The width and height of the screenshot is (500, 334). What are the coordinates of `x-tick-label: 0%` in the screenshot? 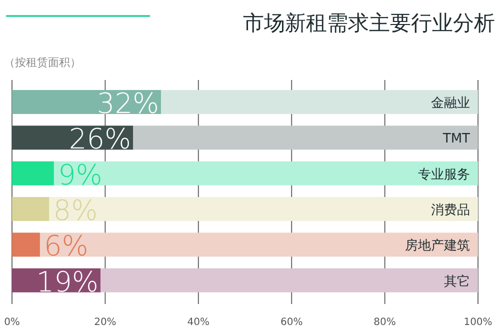 It's located at (12, 322).